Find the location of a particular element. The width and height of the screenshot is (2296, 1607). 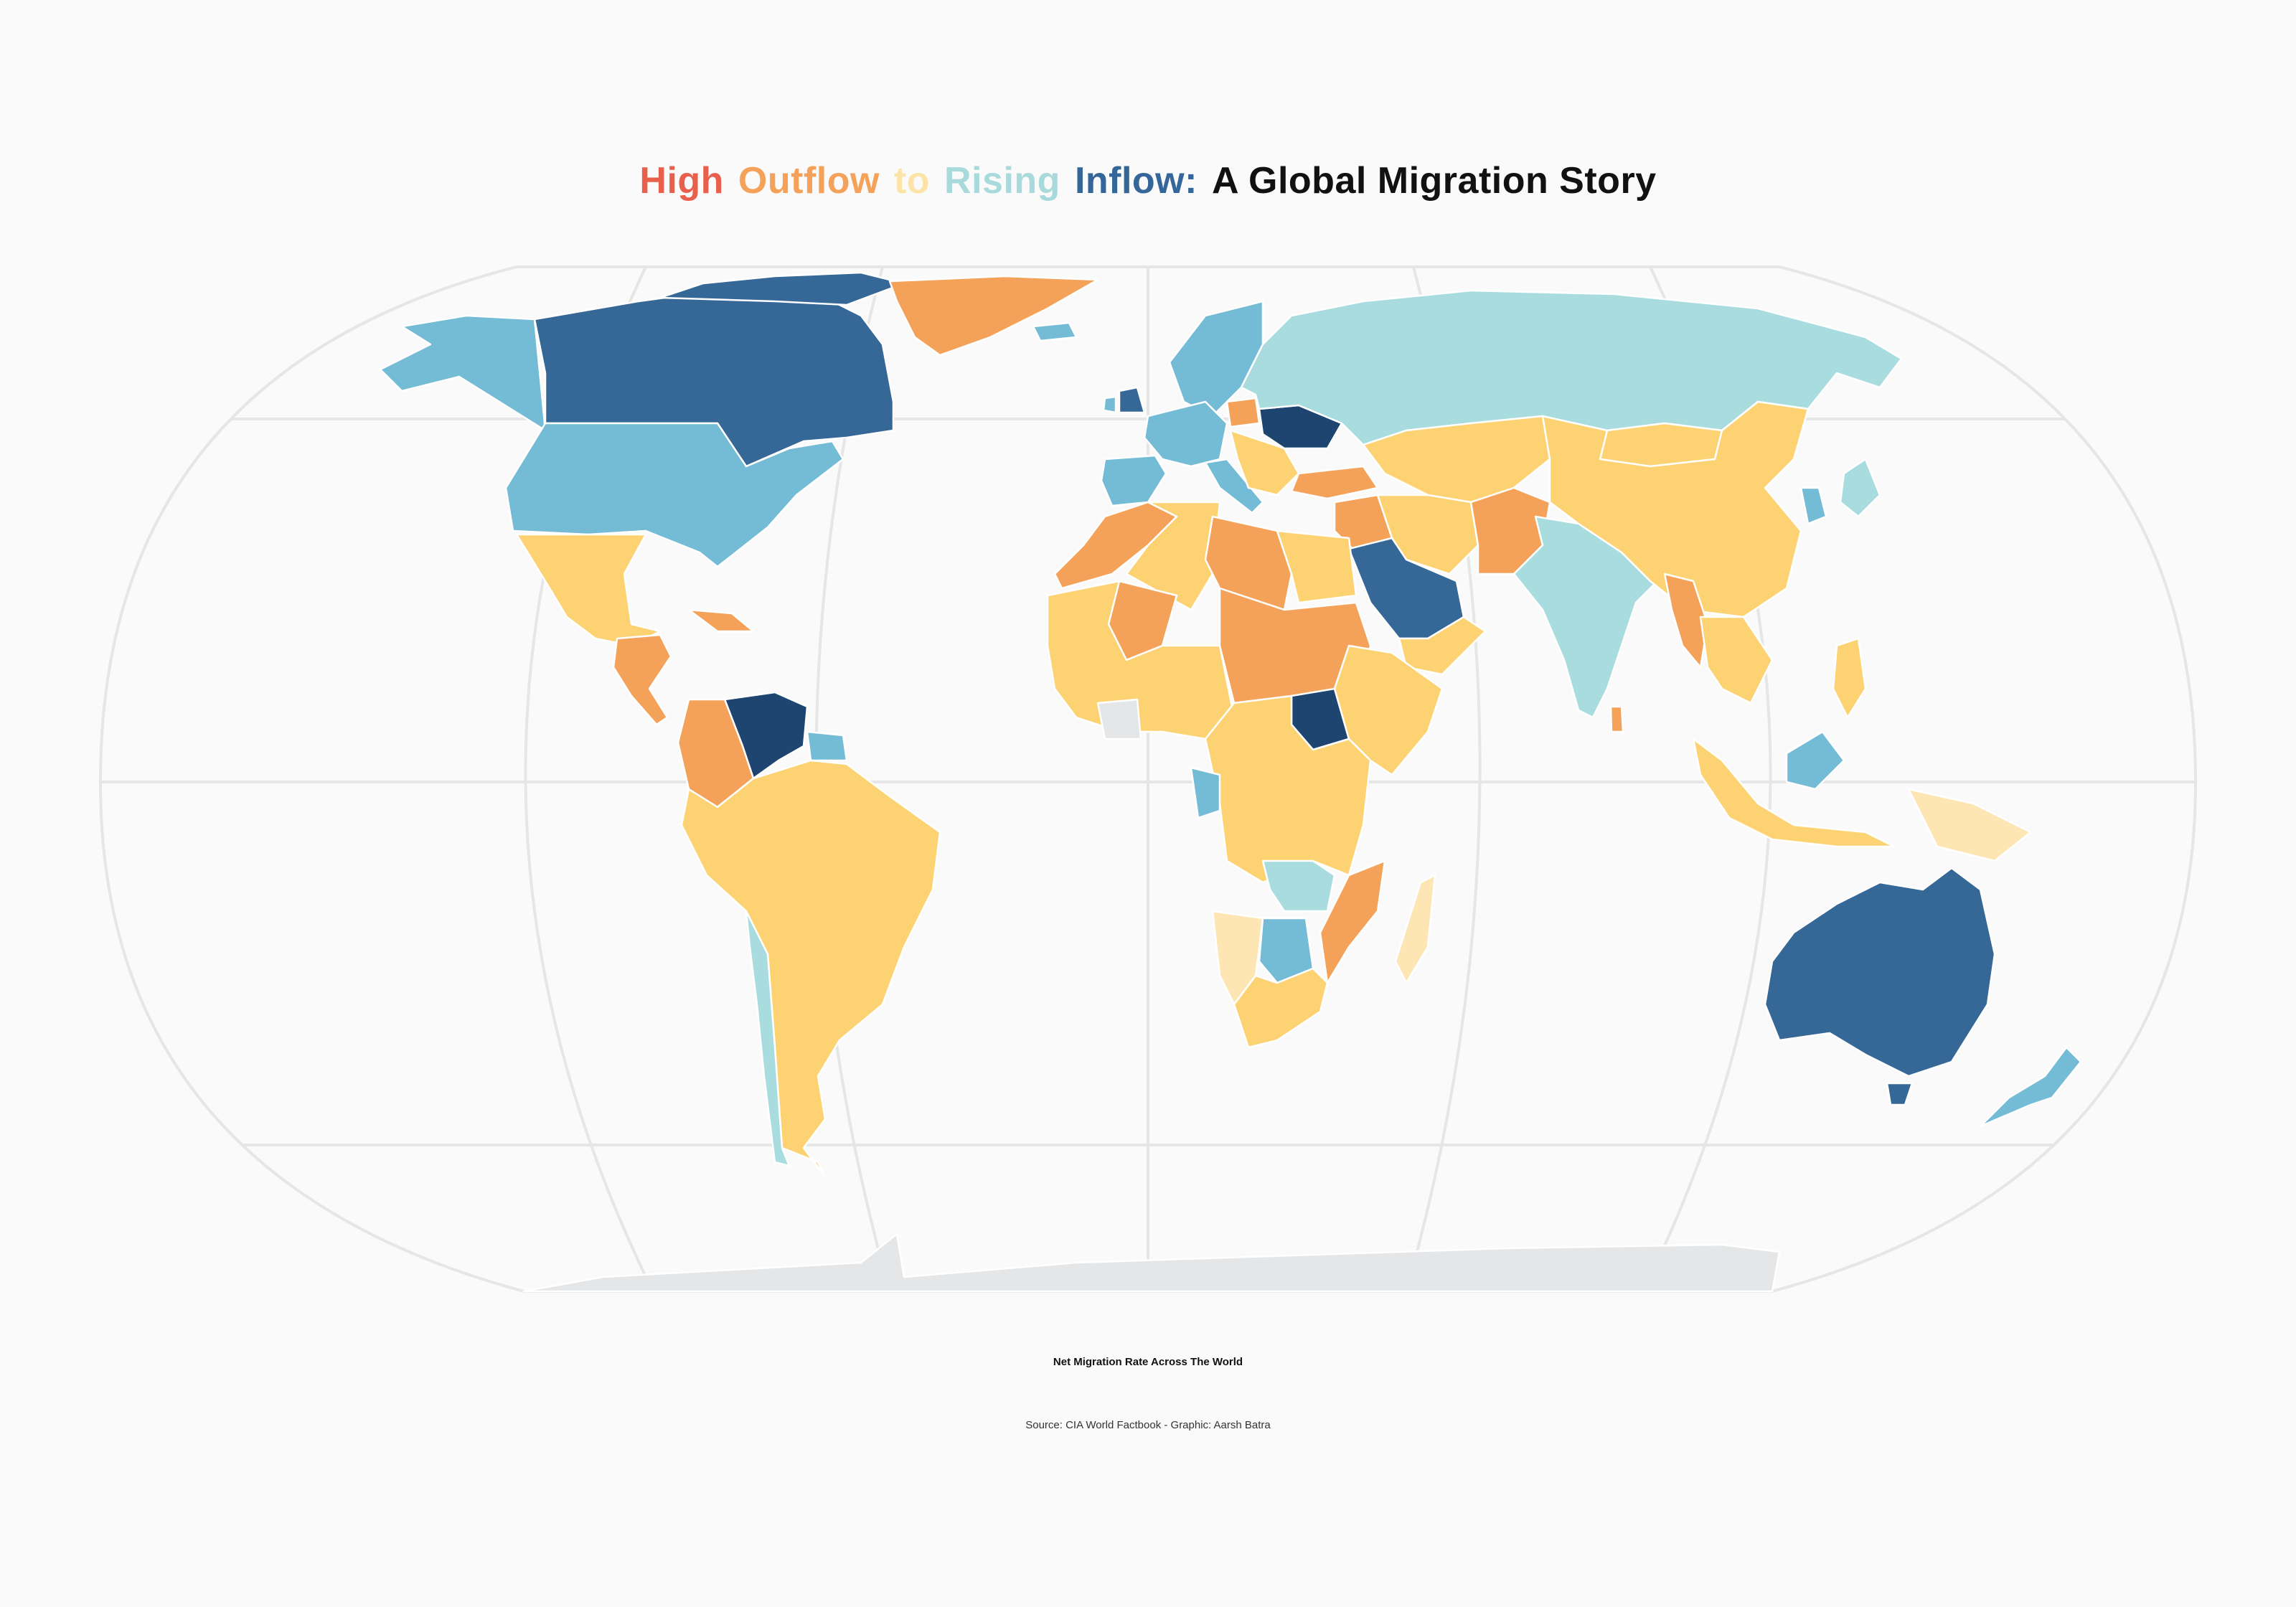

region-madagascar is located at coordinates (1415, 929).